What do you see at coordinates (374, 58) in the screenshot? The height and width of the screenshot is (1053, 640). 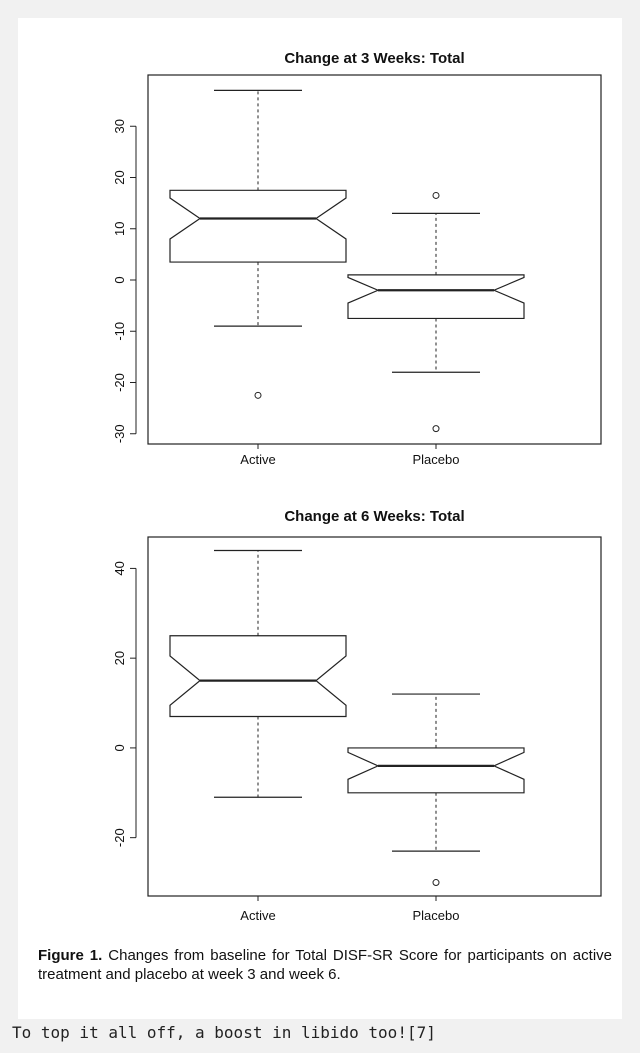 I see `chart-title: Change at 3 Weeks: Total` at bounding box center [374, 58].